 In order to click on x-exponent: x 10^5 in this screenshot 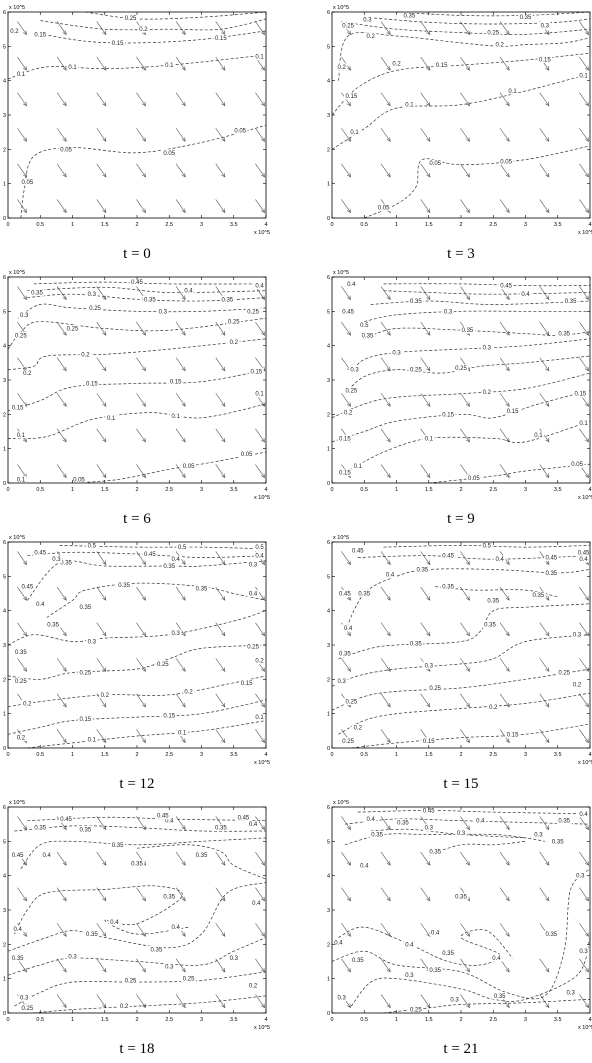, I will do `click(585, 763)`.